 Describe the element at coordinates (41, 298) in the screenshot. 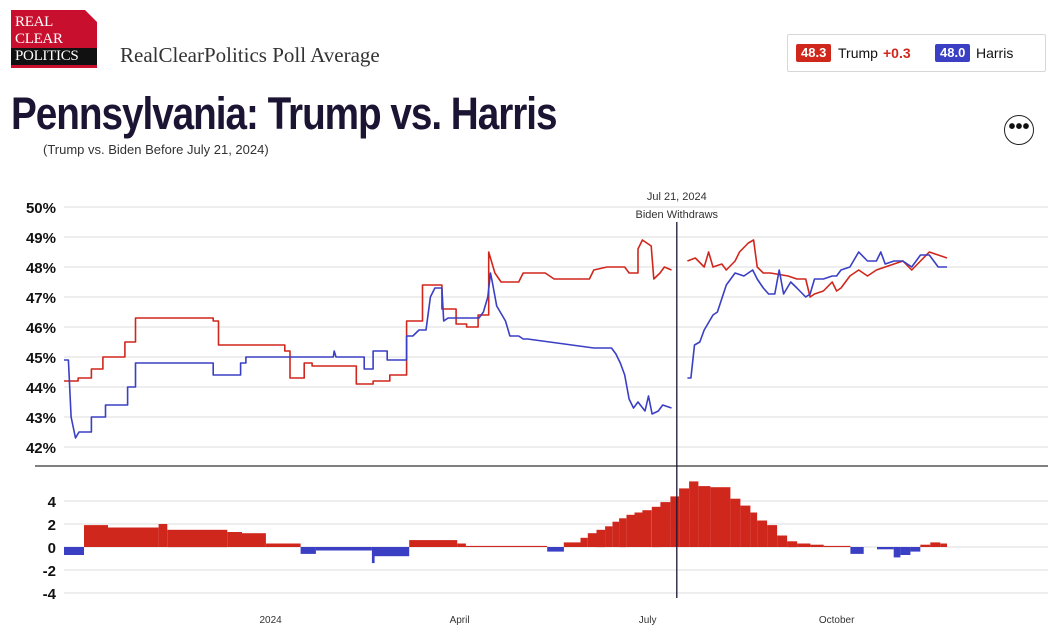

I see `y-tick-label: 47%` at that location.